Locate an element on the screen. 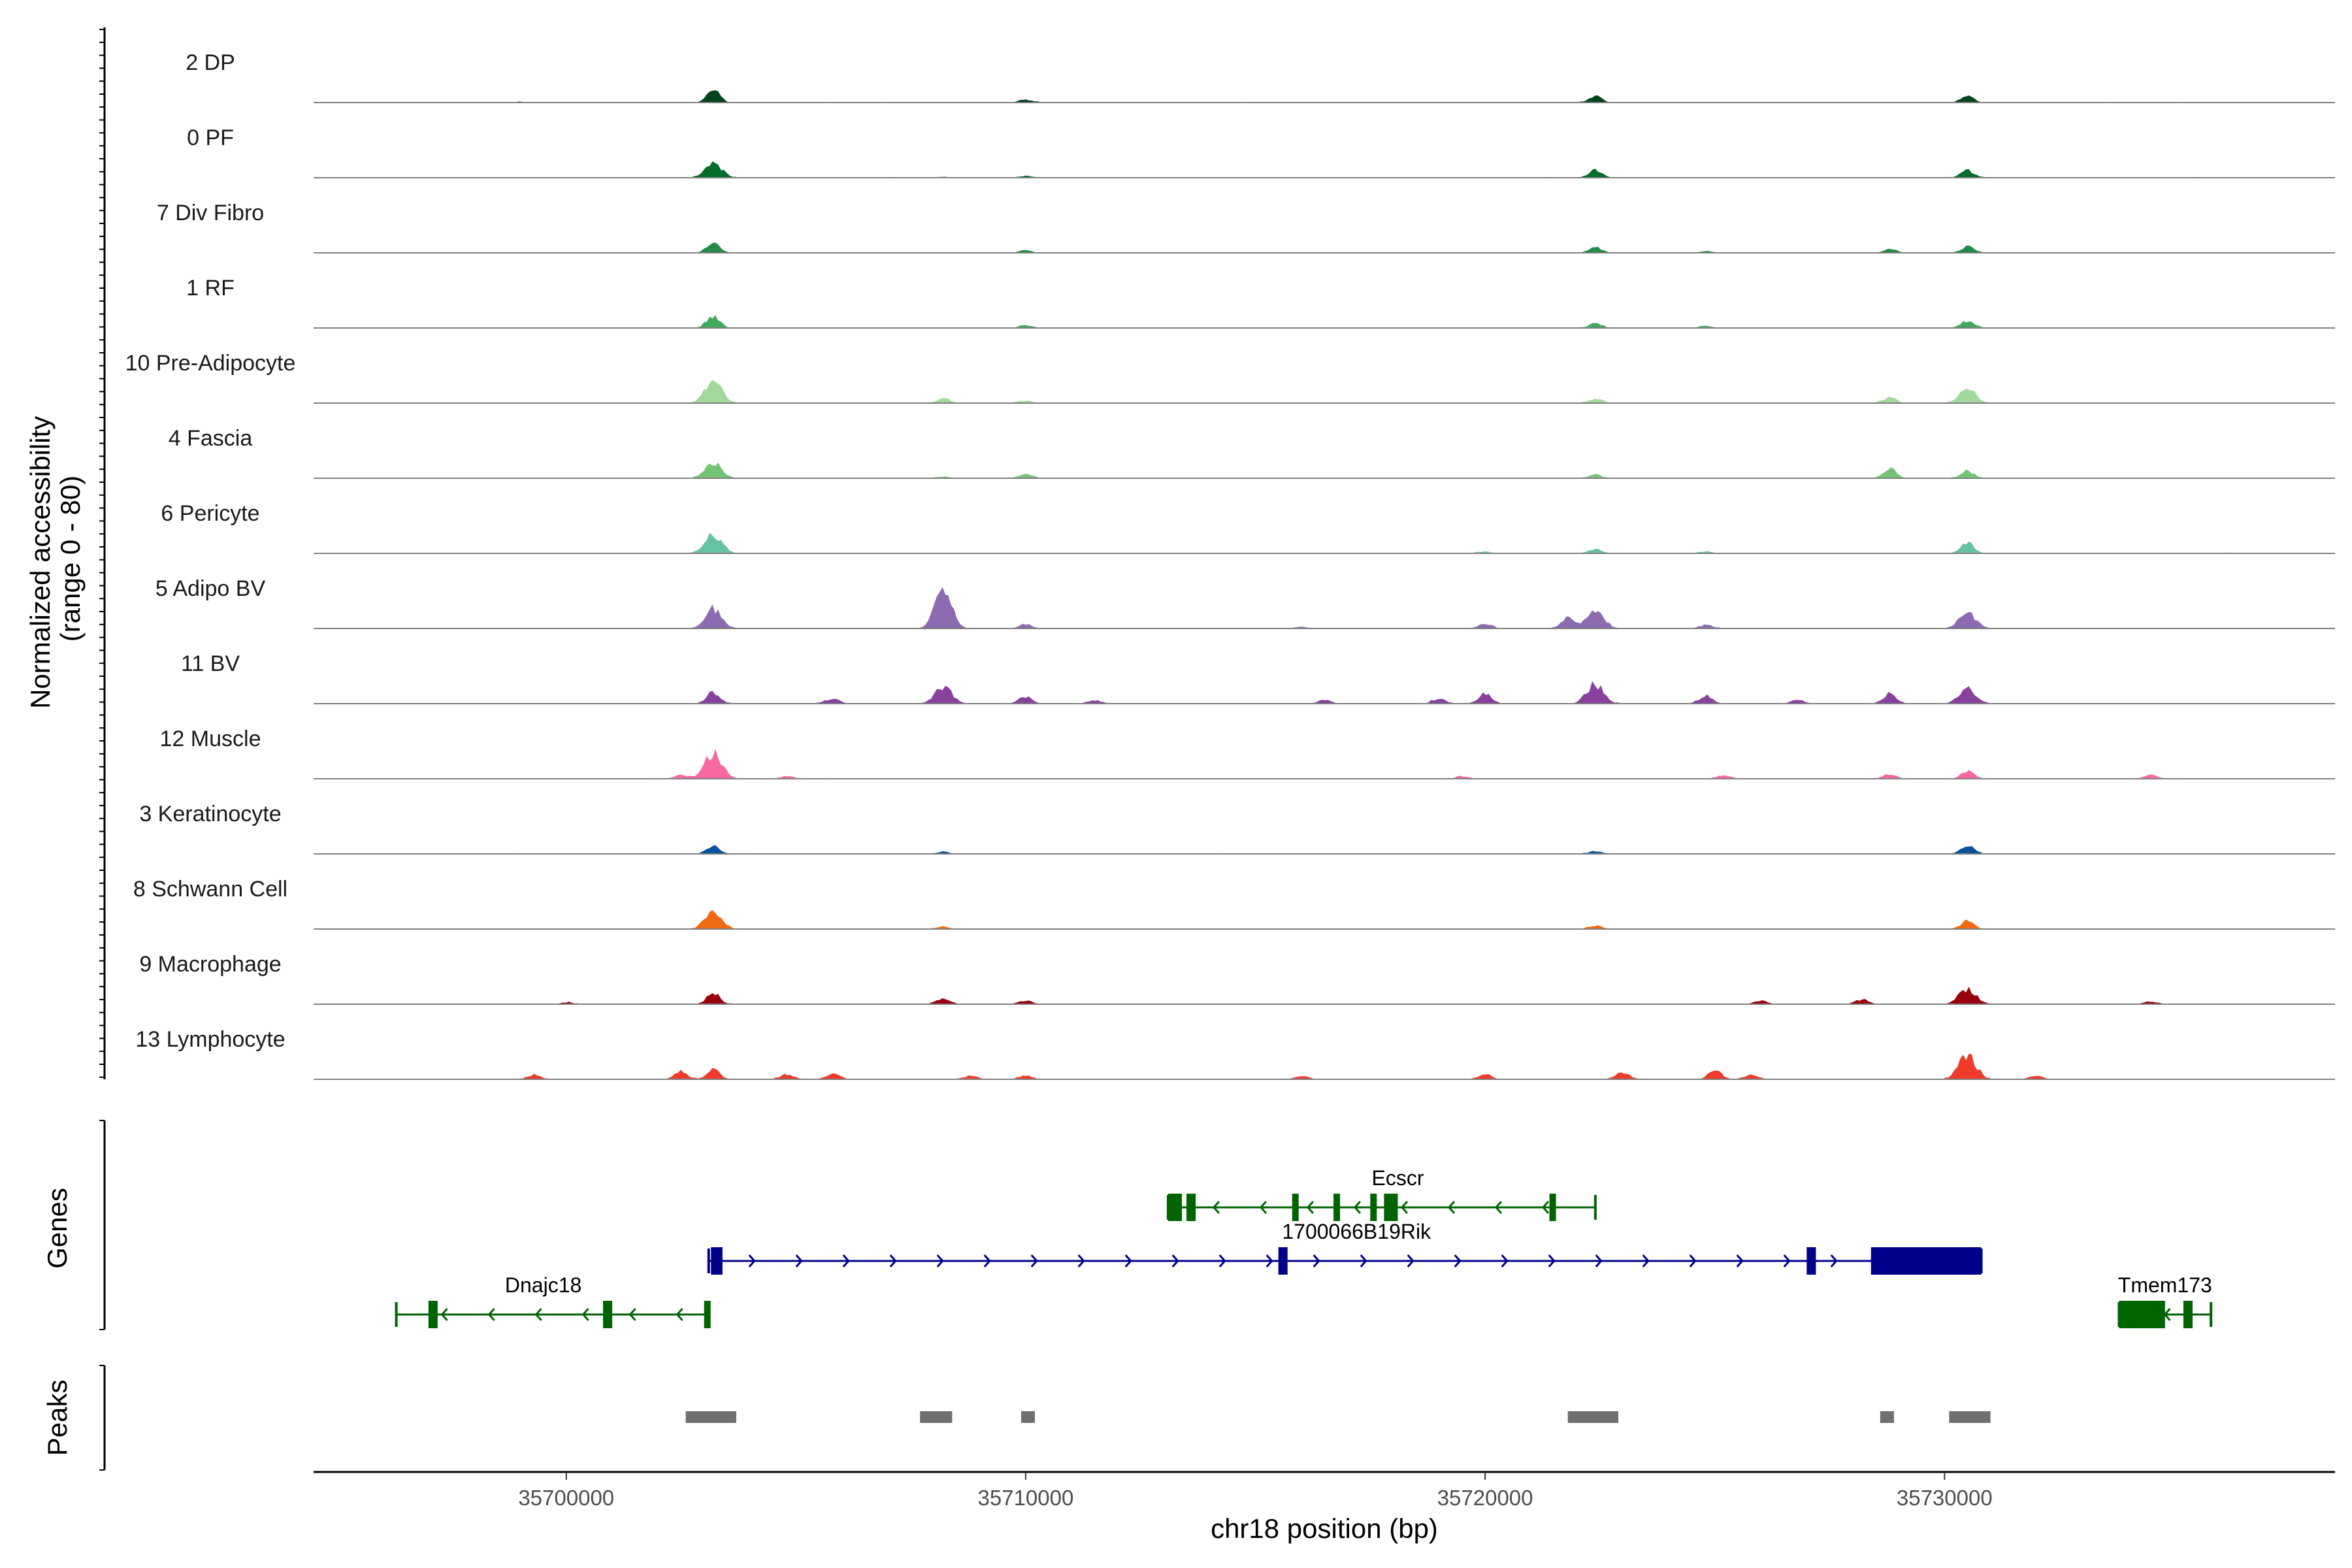  track-label: 4 Fascia is located at coordinates (211, 438).